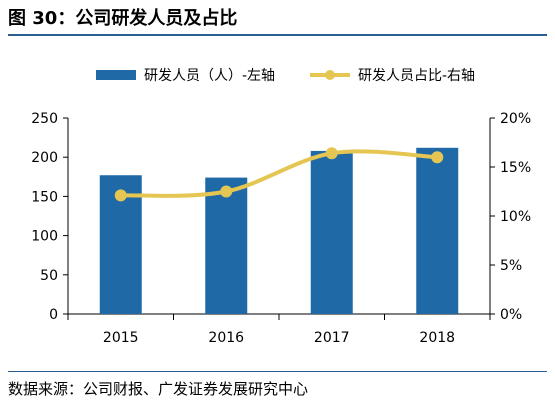 This screenshot has width=555, height=412. What do you see at coordinates (120, 195) in the screenshot?
I see `line-point-2015` at bounding box center [120, 195].